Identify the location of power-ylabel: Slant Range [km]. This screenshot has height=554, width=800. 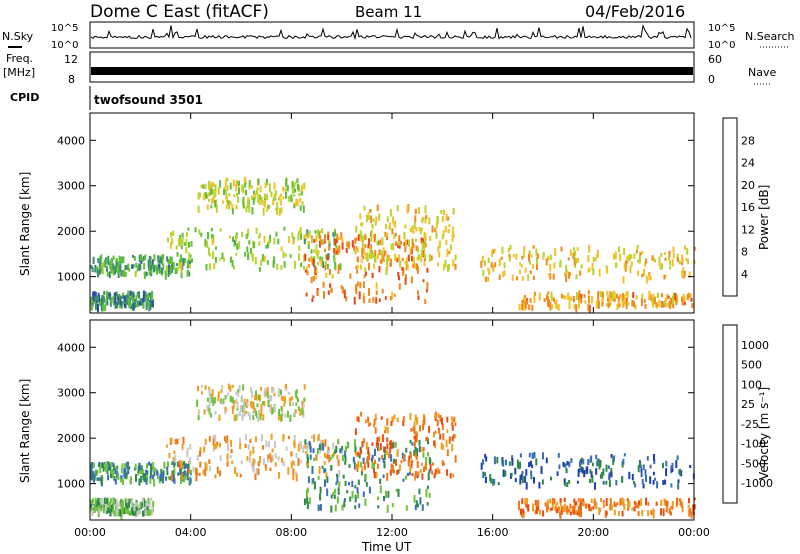
(25, 224).